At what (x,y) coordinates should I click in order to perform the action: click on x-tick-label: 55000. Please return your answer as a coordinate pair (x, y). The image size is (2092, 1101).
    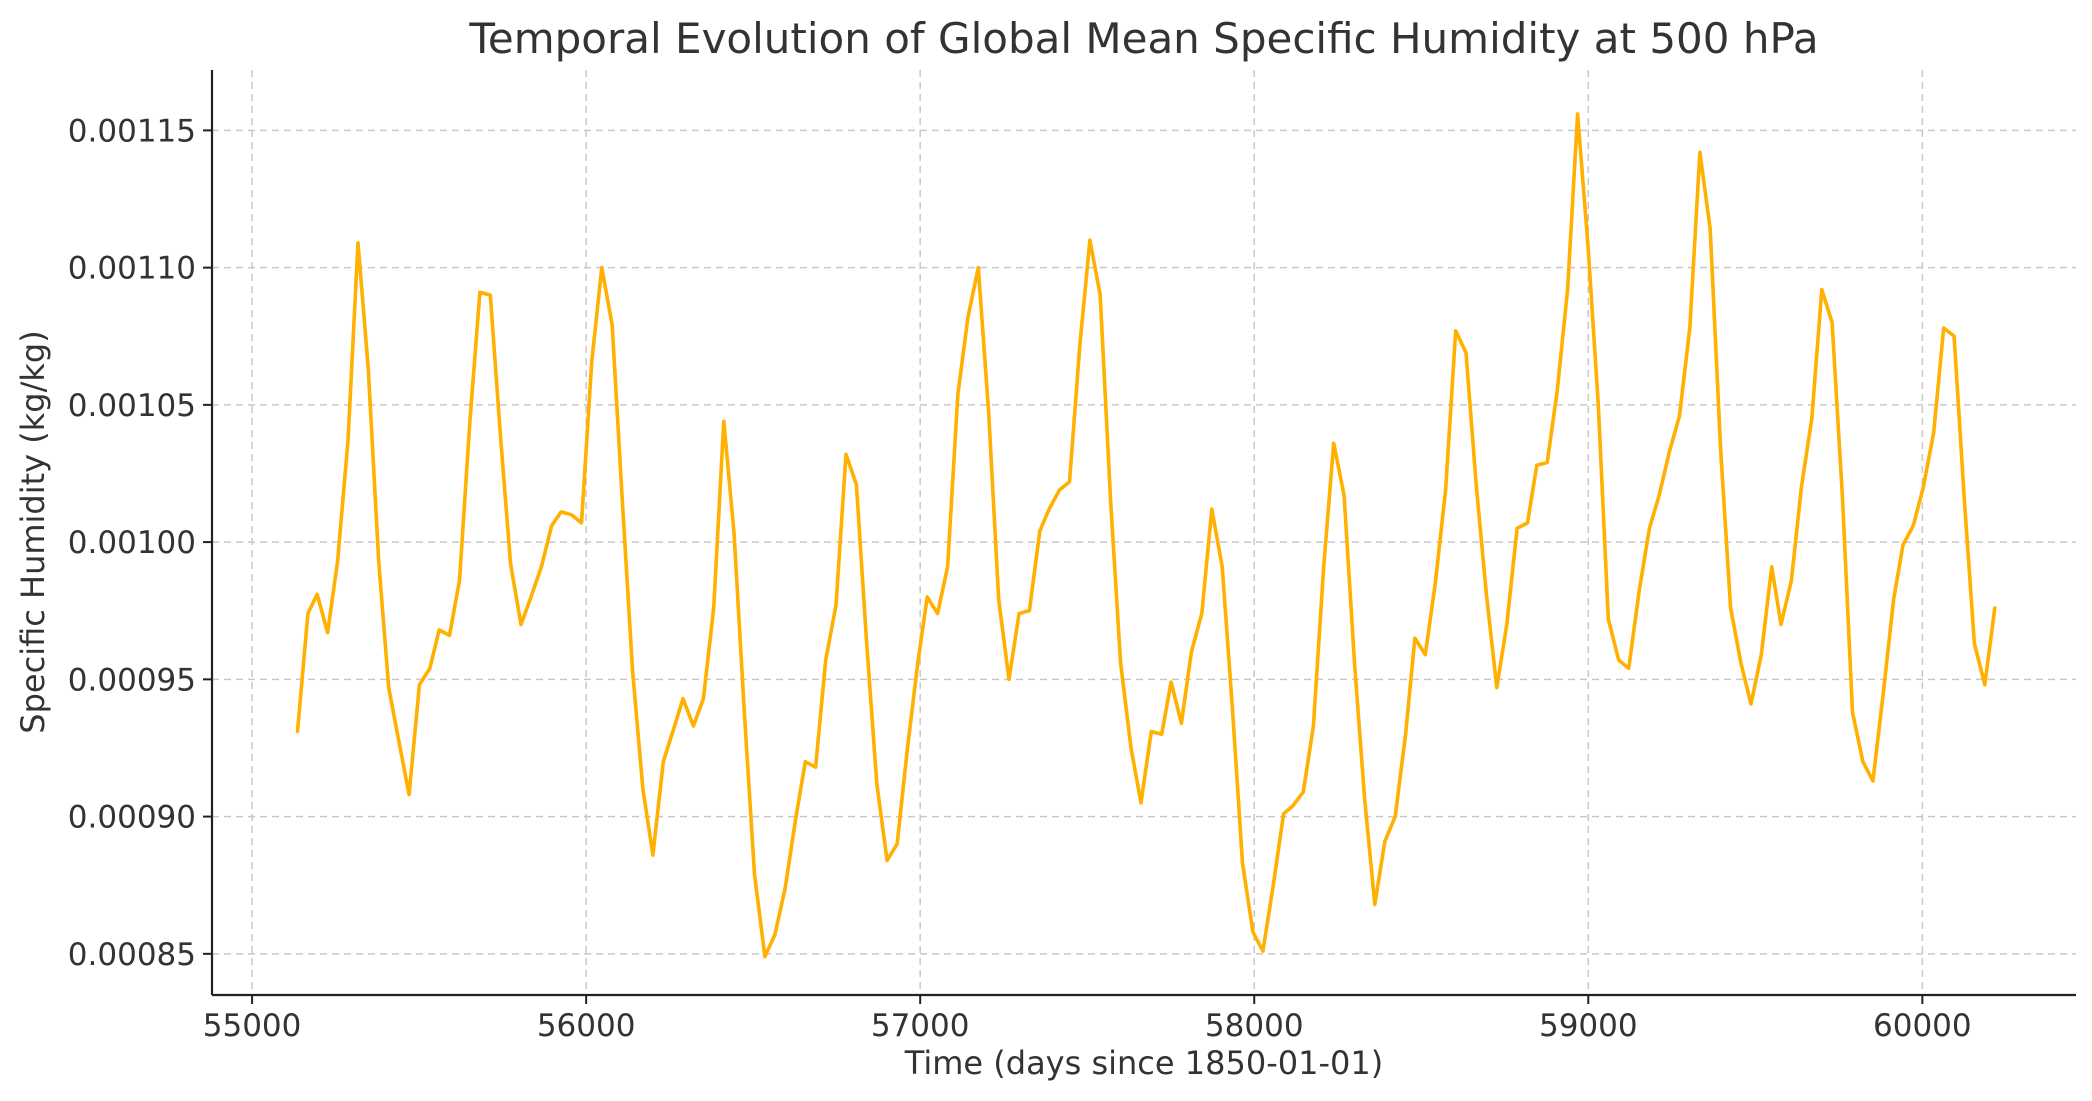
    Looking at the image, I should click on (252, 1026).